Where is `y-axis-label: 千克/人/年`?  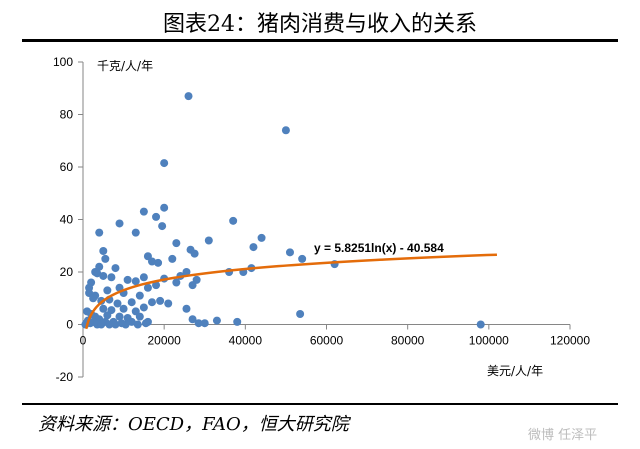
y-axis-label: 千克/人/年 is located at coordinates (125, 66).